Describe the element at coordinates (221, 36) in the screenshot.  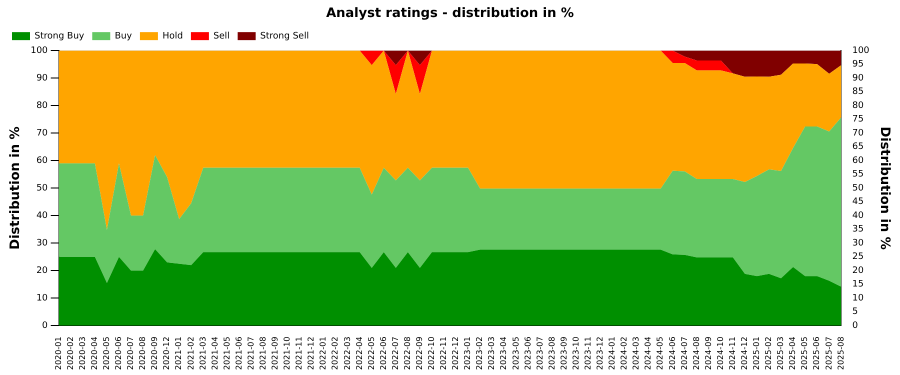
I see `legend-label: Sell` at that location.